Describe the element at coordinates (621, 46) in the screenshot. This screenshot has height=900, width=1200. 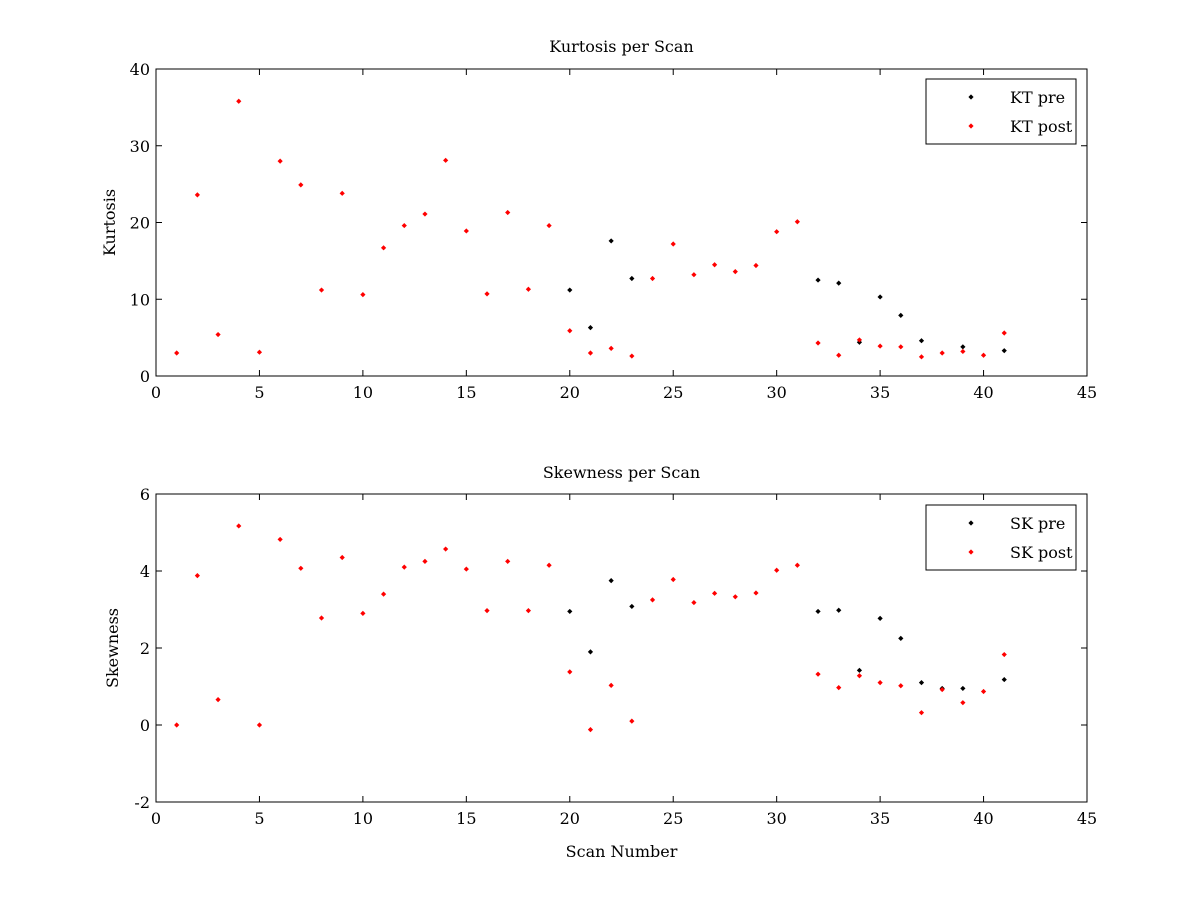
I see `kurtosis-chart-title: Kurtosis per Scan` at that location.